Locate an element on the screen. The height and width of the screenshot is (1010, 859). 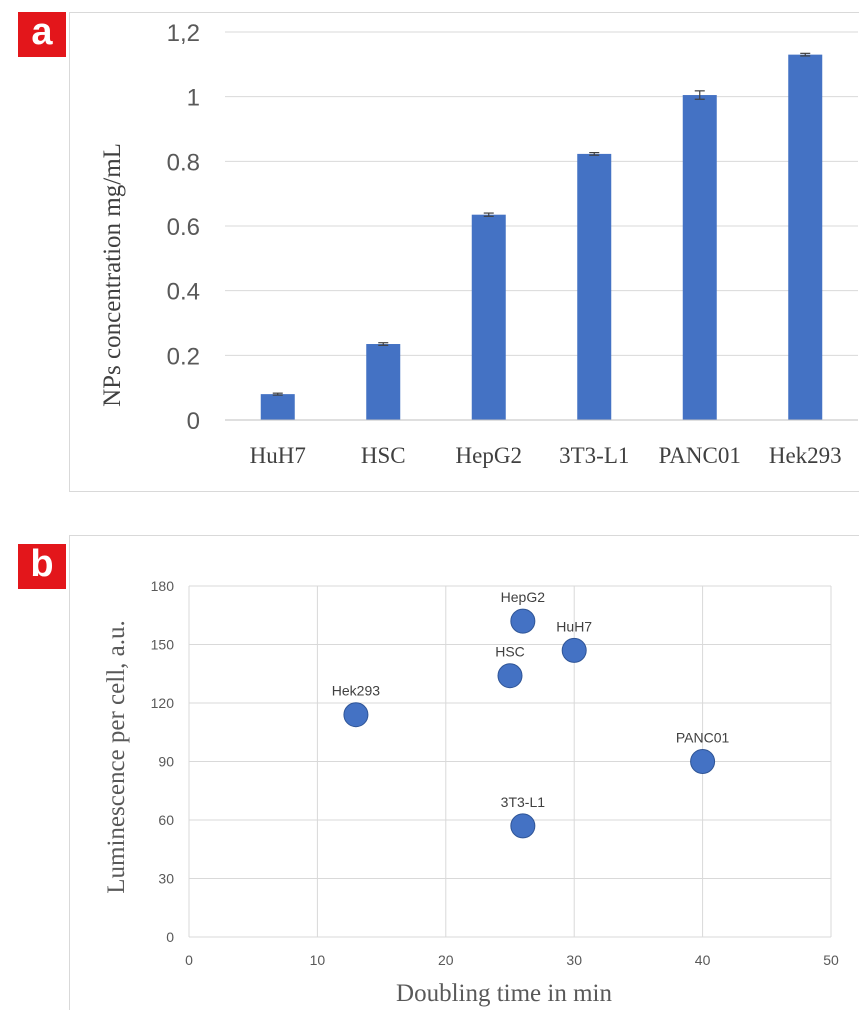
chart-b-x-axis-title: Doubling time in min is located at coordinates (504, 993).